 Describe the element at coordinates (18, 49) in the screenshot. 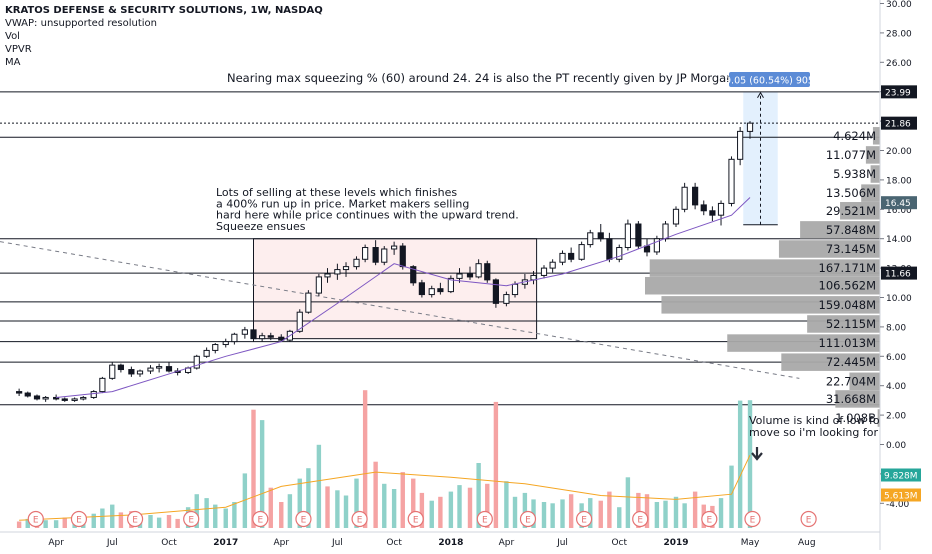

I see `indicator-vpvr: VPVR` at that location.